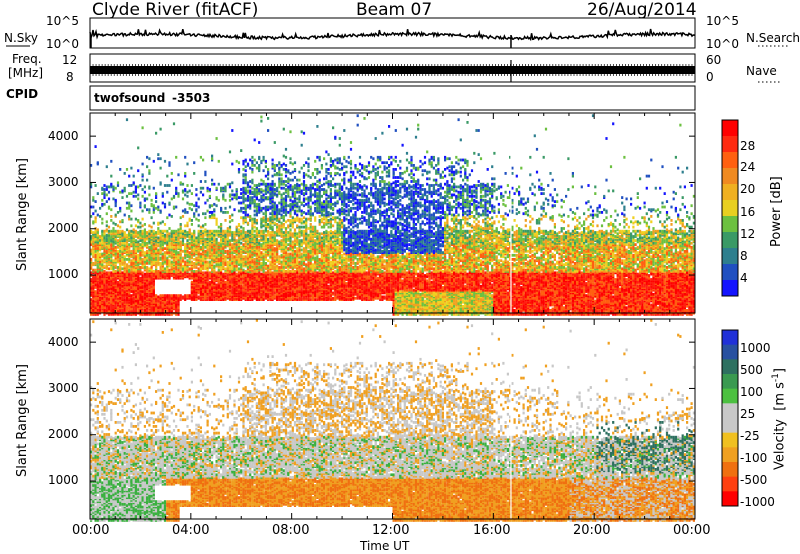  Describe the element at coordinates (63, 182) in the screenshot. I see `power-ytick-3000: 3000` at that location.